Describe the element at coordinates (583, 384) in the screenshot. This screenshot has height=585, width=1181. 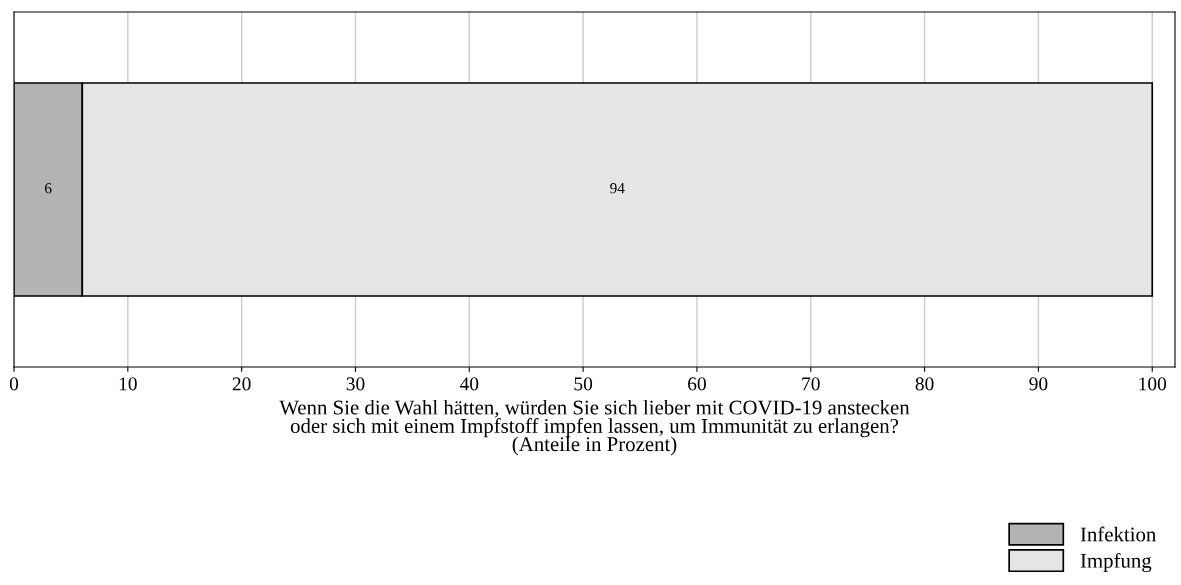
I see `x-tick-label: 50` at that location.